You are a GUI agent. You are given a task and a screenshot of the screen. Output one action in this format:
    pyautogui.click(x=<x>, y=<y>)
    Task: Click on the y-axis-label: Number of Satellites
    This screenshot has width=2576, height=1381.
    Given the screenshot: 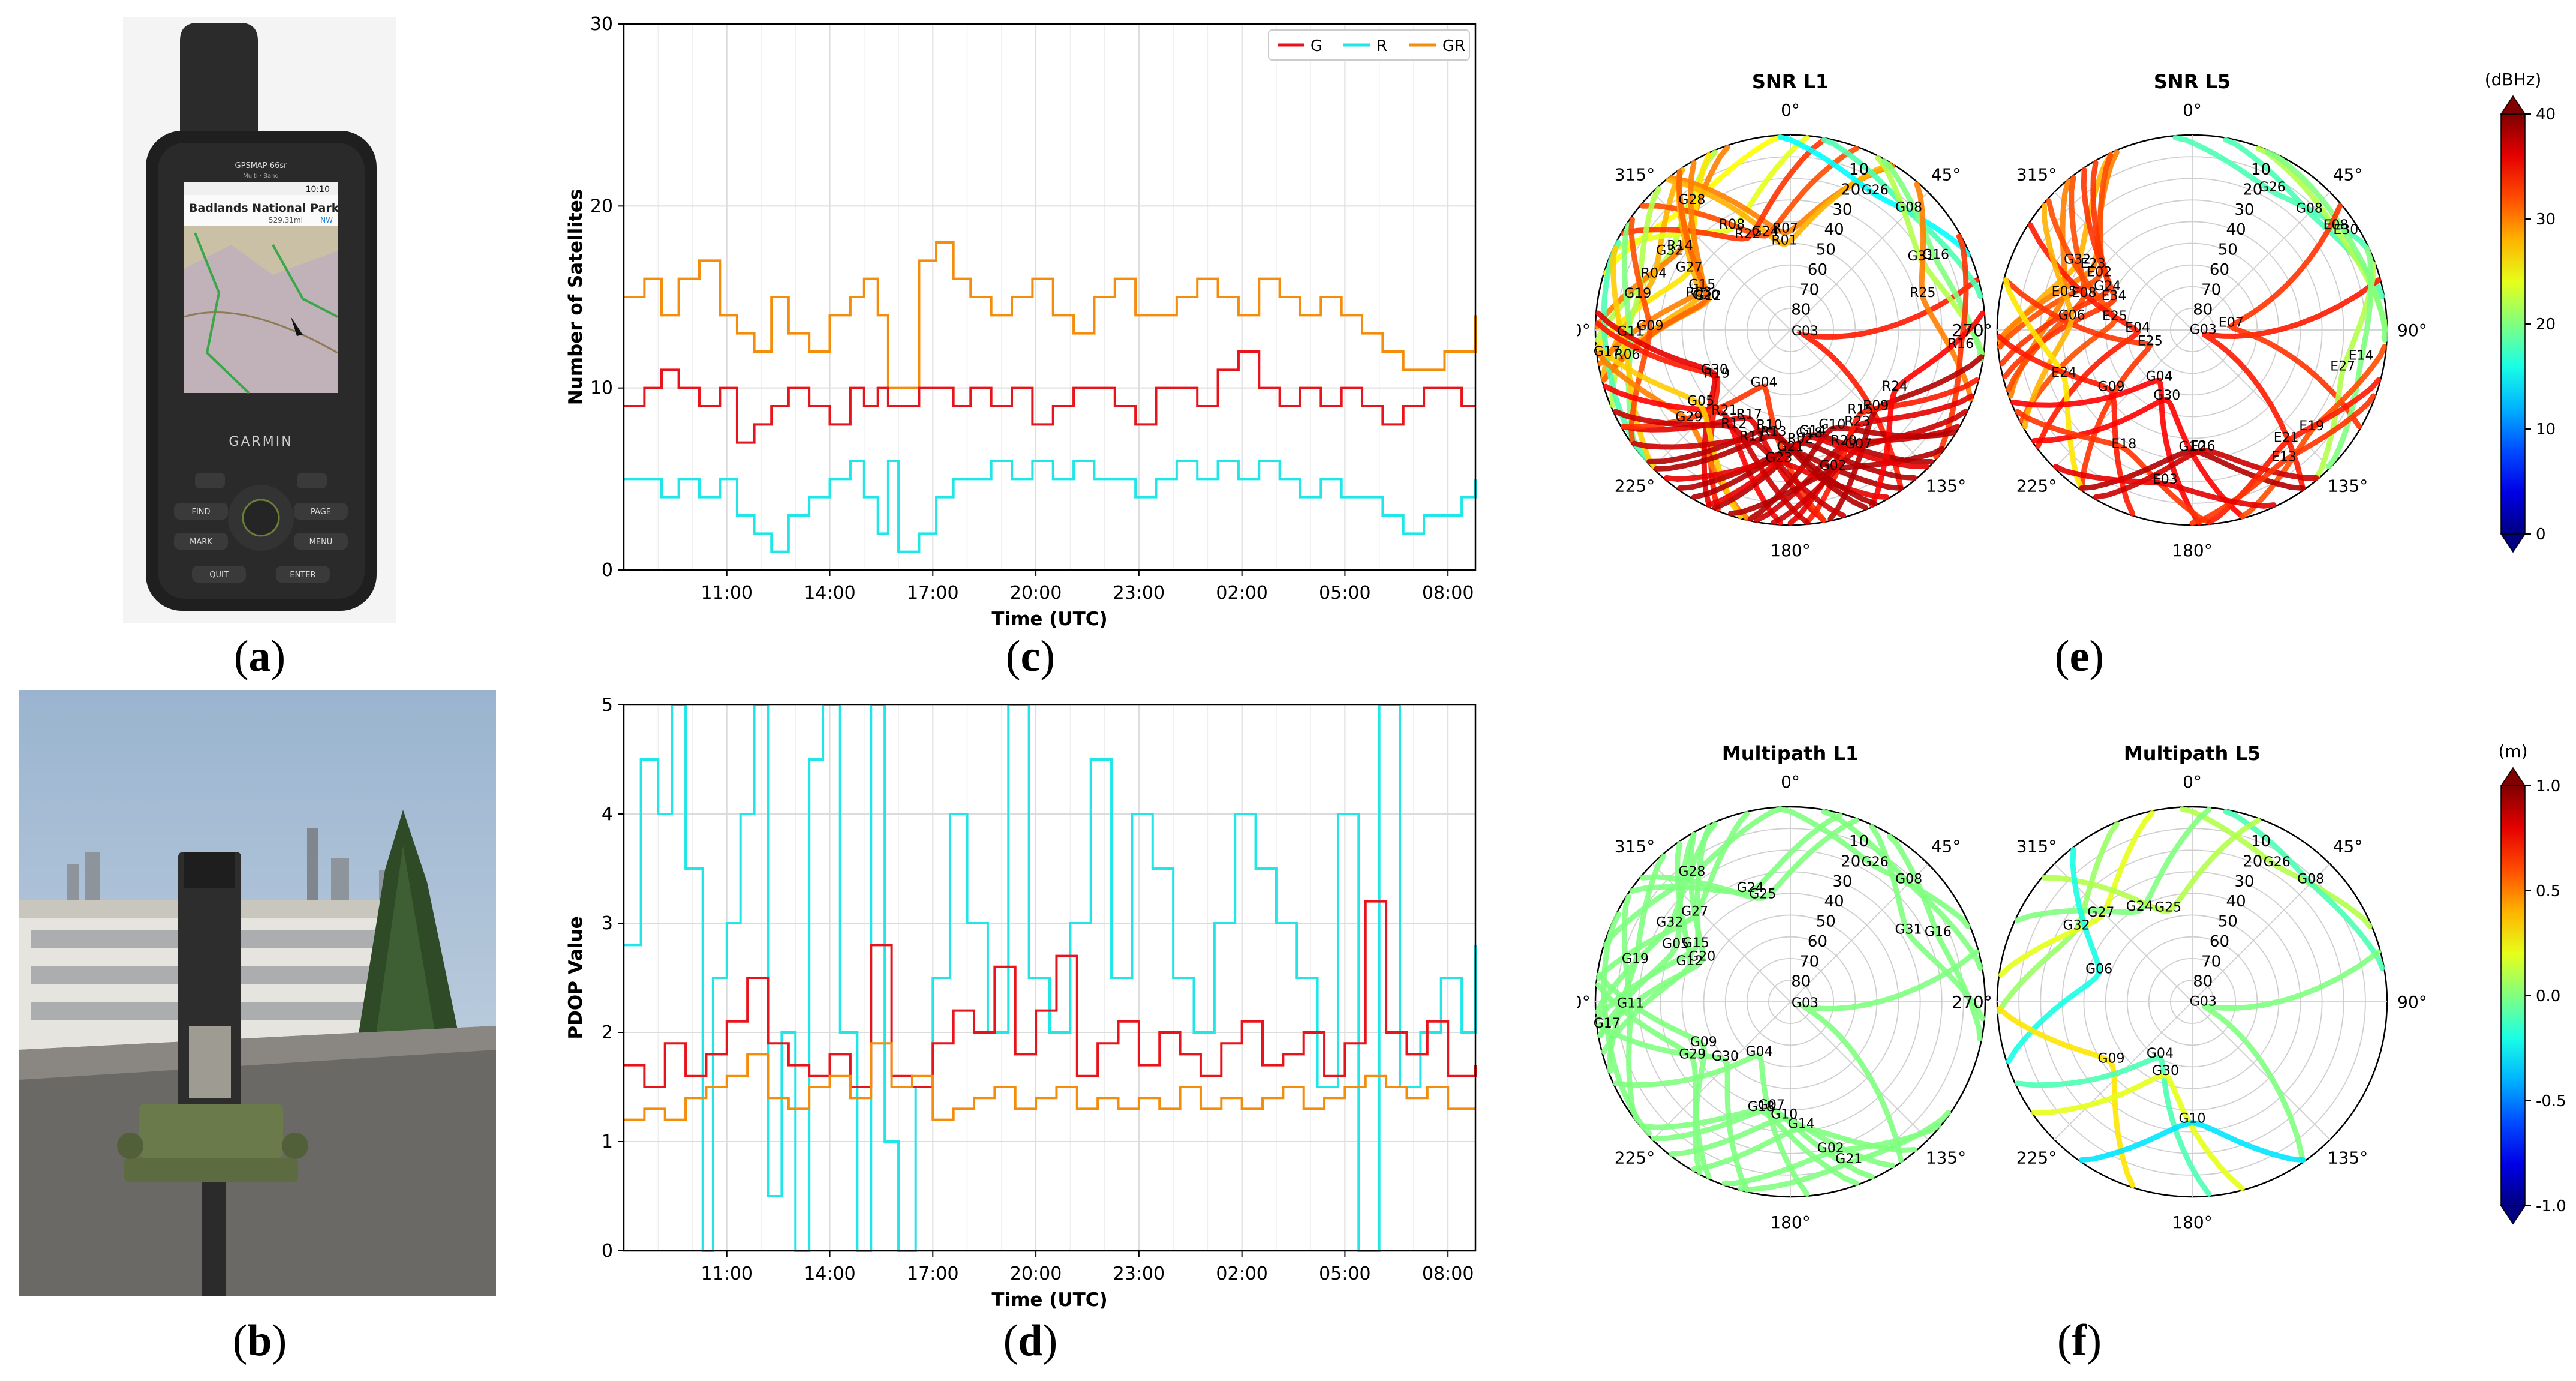 What is the action you would take?
    pyautogui.click(x=576, y=297)
    